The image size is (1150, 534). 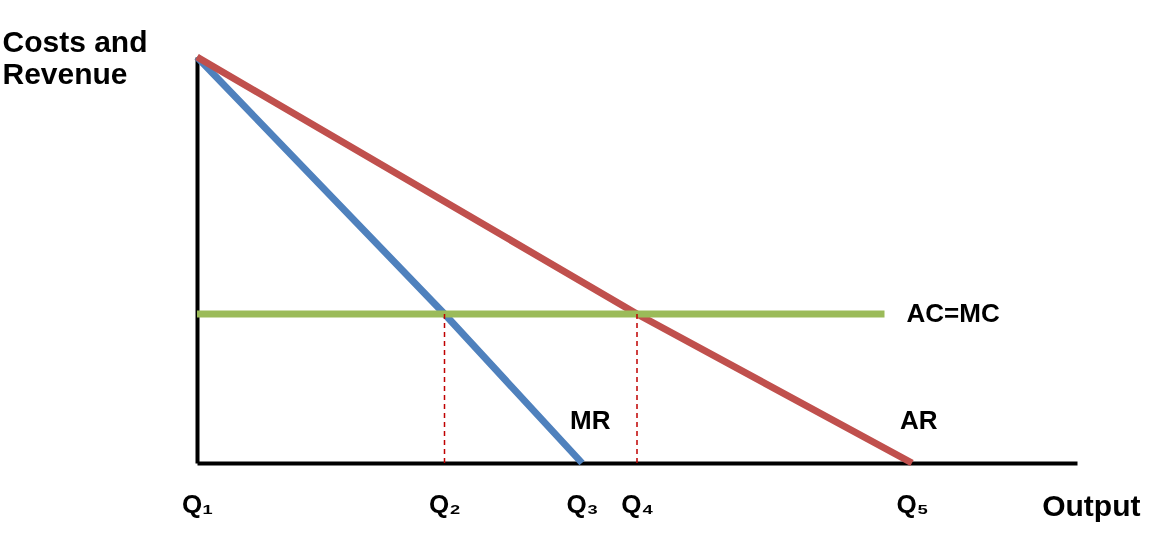 I want to click on x-tick-label: Q₃, so click(x=582, y=503).